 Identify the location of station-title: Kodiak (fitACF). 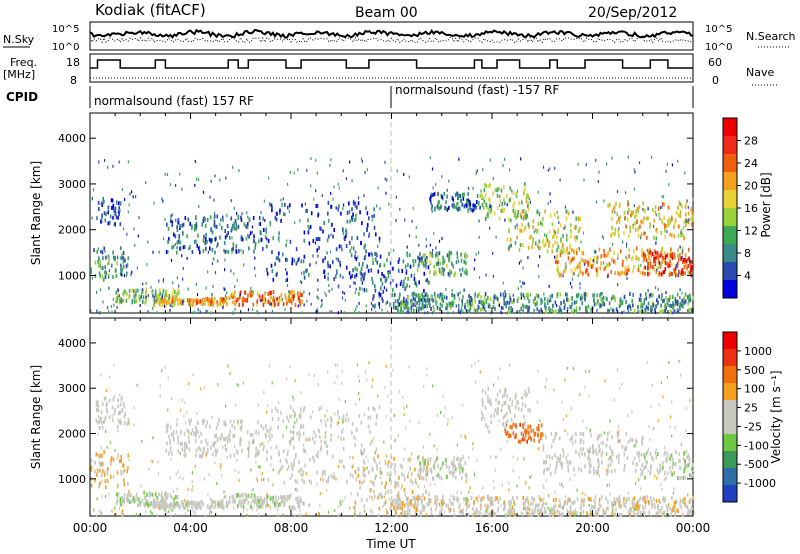
(150, 10).